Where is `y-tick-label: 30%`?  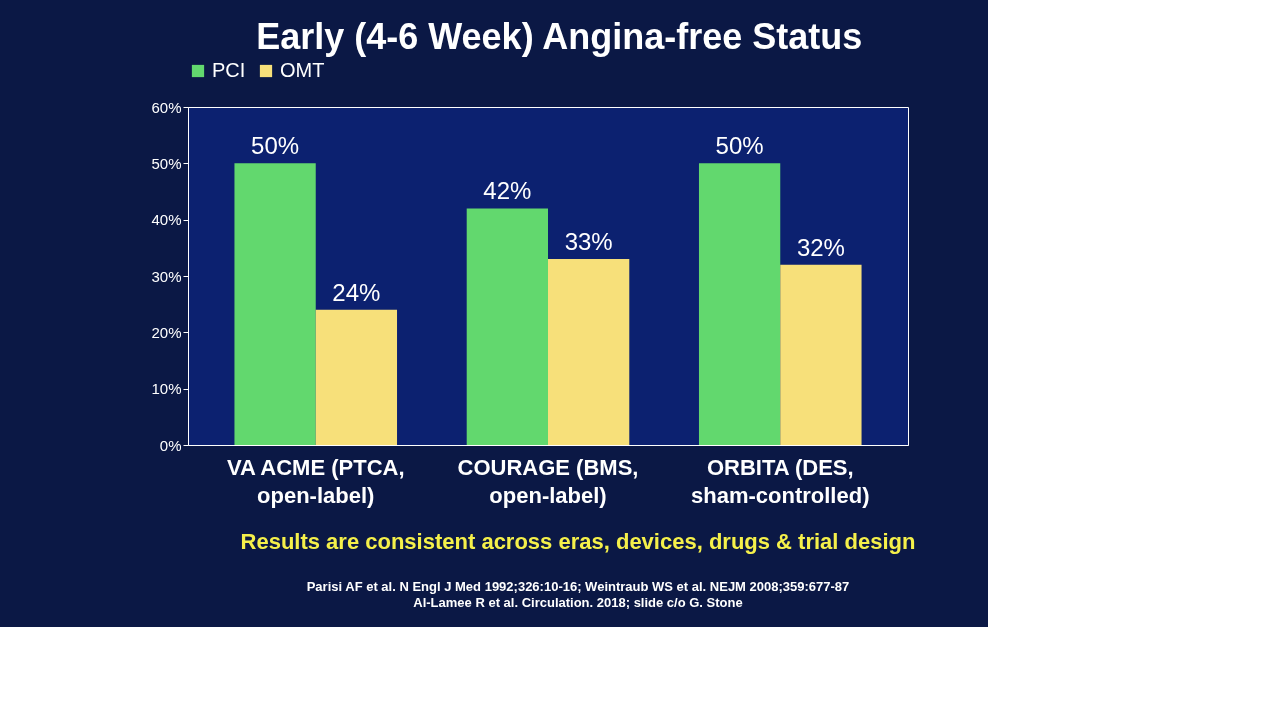 y-tick-label: 30% is located at coordinates (166, 276).